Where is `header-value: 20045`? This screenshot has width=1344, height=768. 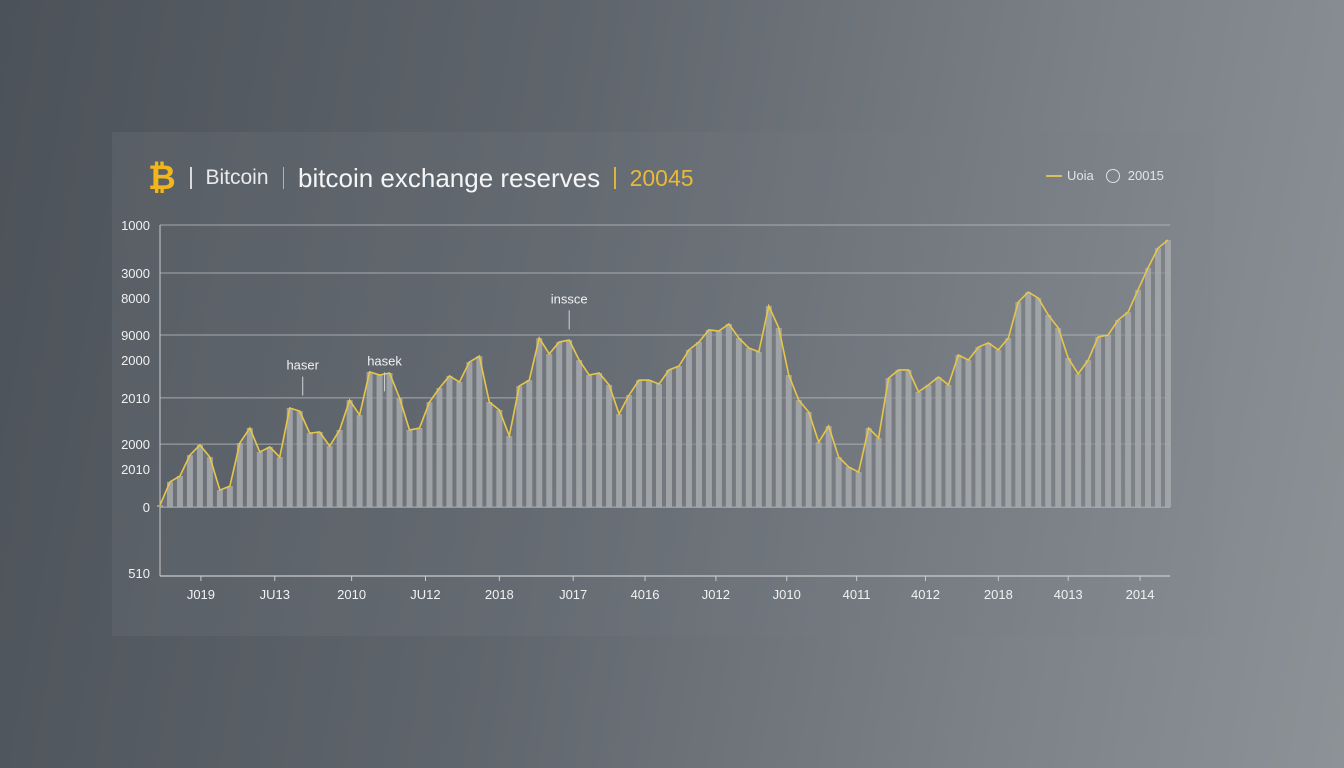
header-value: 20045 is located at coordinates (661, 177).